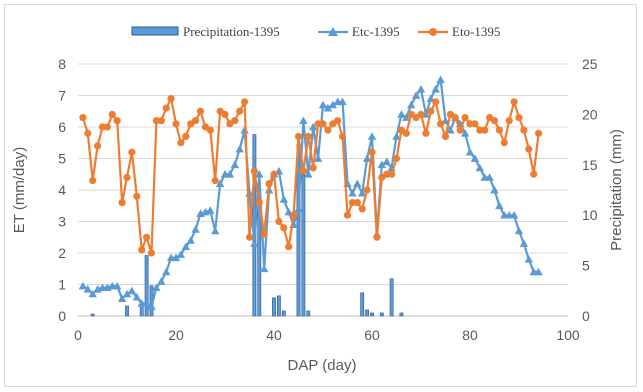  What do you see at coordinates (19, 190) in the screenshot?
I see `y-axis-title: ET (mm/day)` at bounding box center [19, 190].